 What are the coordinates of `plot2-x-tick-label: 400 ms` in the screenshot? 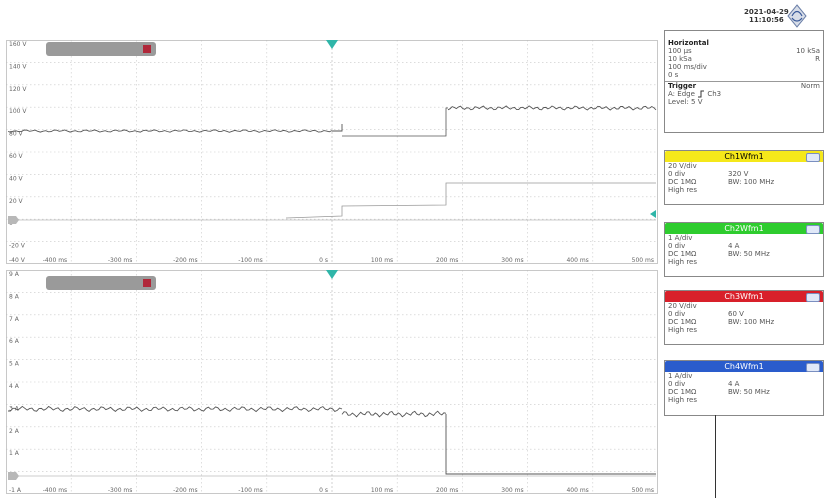 It's located at (577, 490).